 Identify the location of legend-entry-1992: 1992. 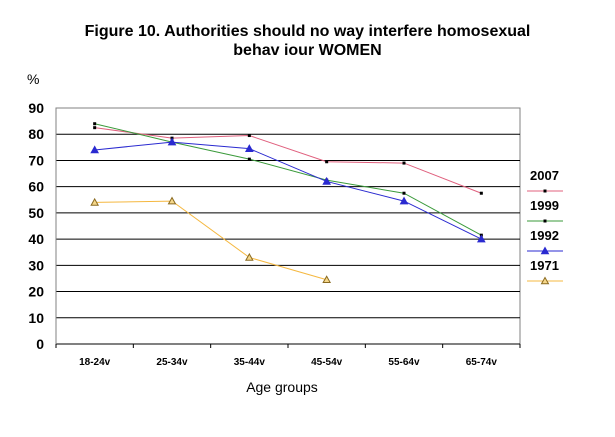
(545, 241).